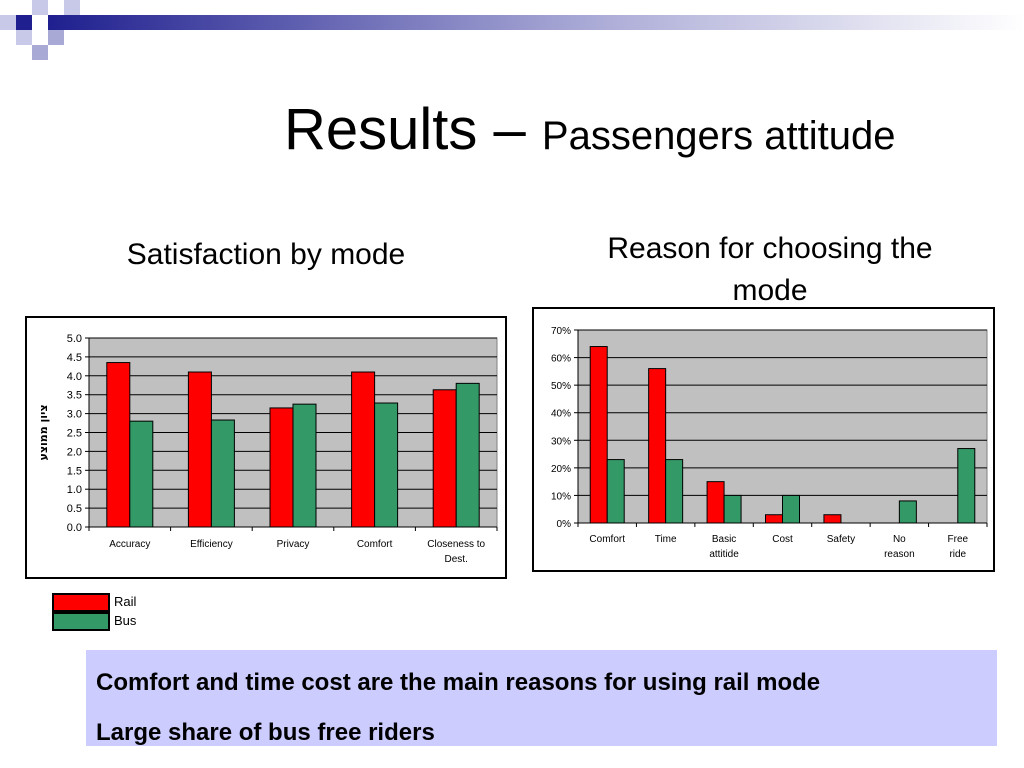  I want to click on x-category-label: No reason, so click(899, 547).